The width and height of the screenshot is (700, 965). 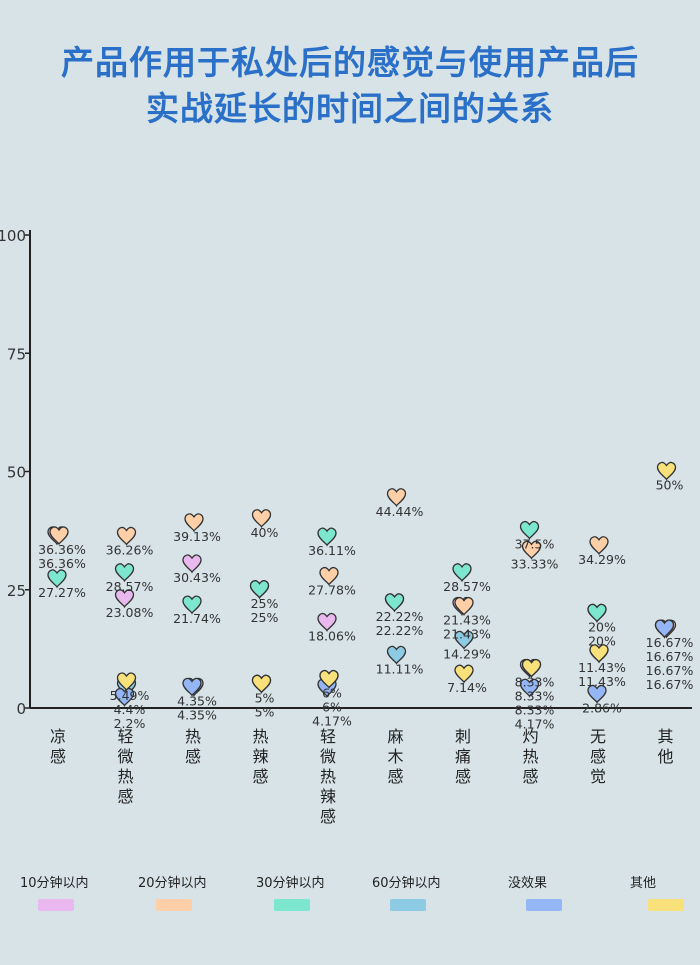 I want to click on x-tick-label: 其, so click(x=665, y=736).